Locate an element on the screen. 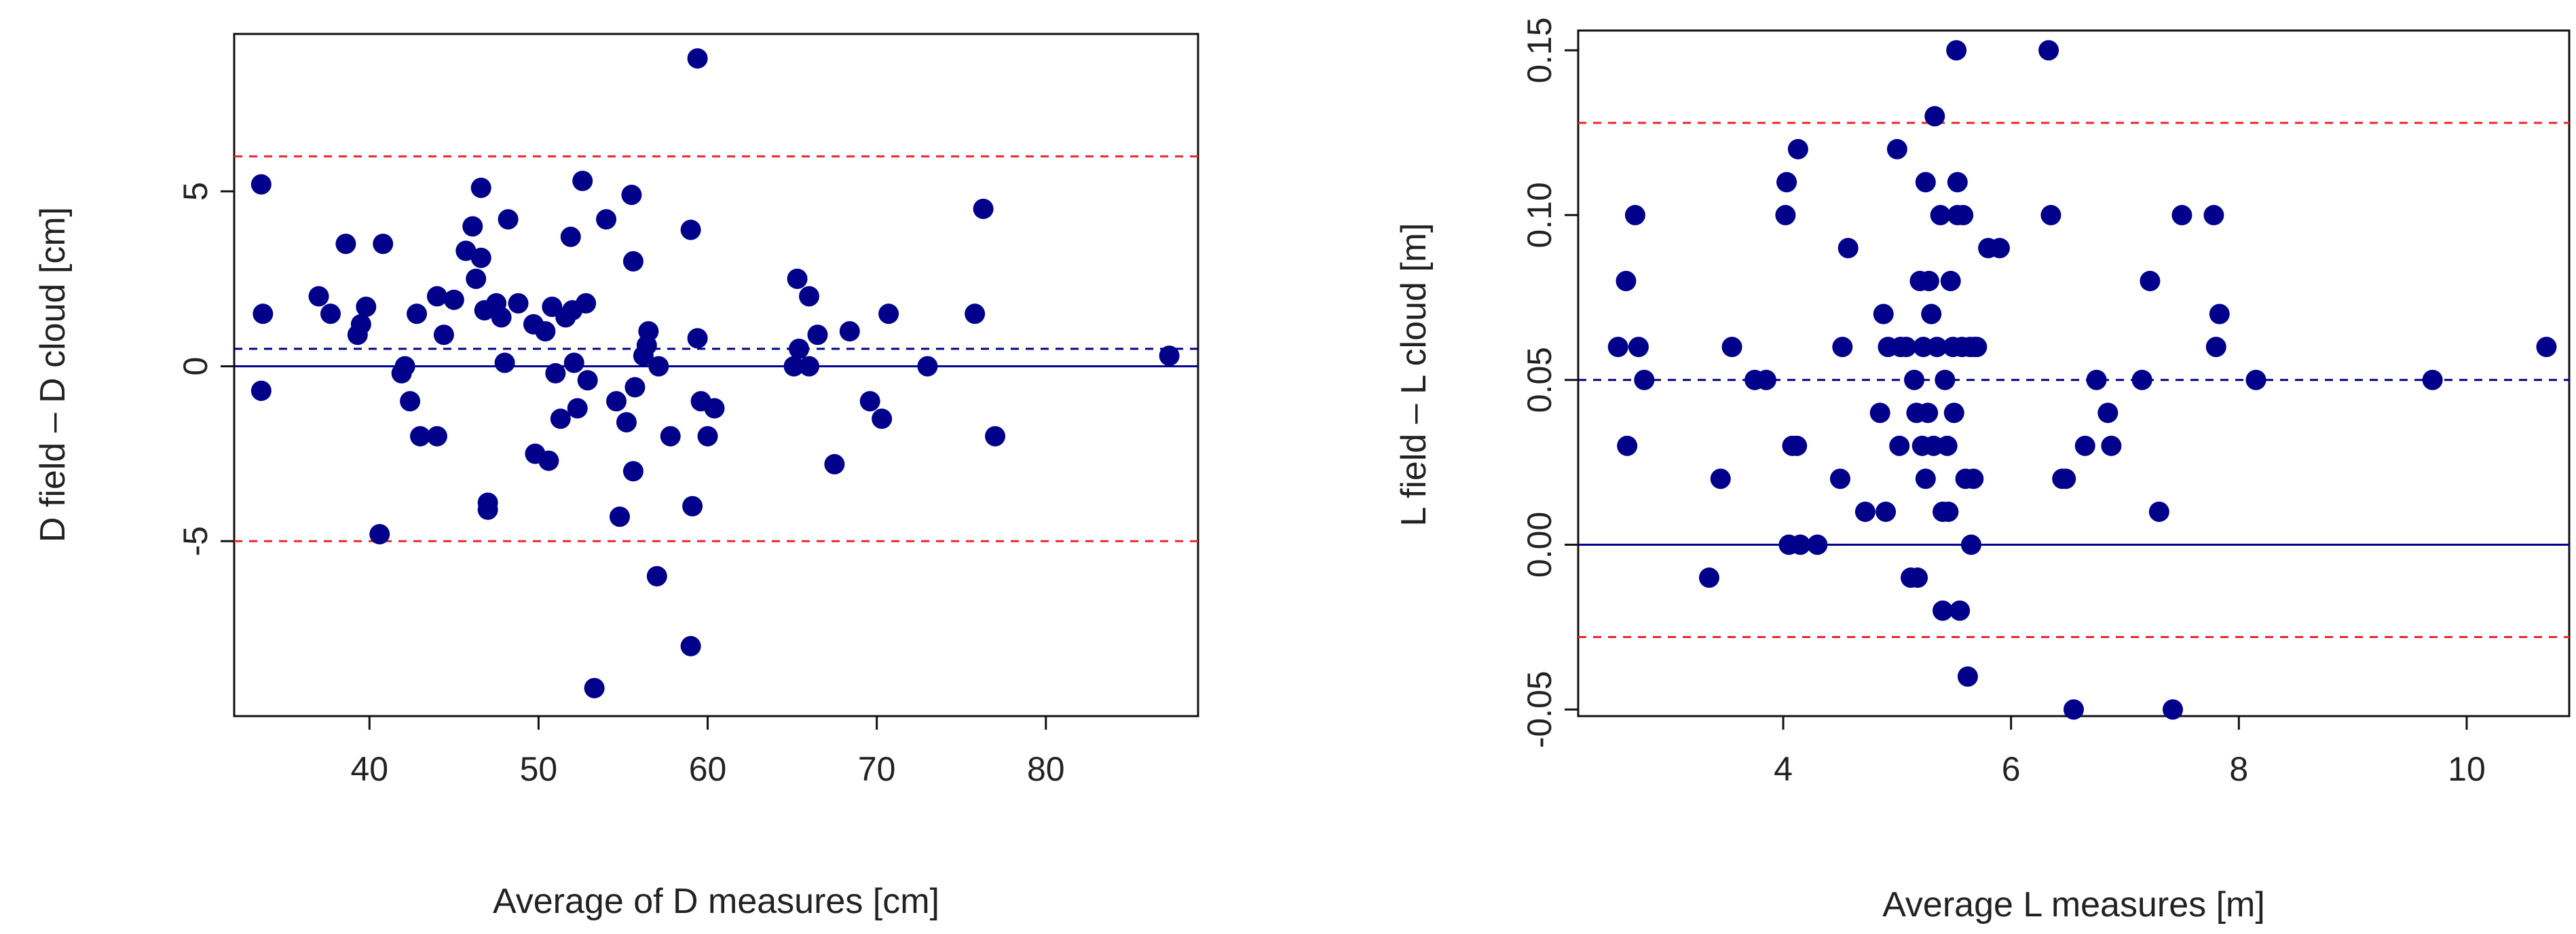  right-x-tick-label: 4 is located at coordinates (1784, 769).